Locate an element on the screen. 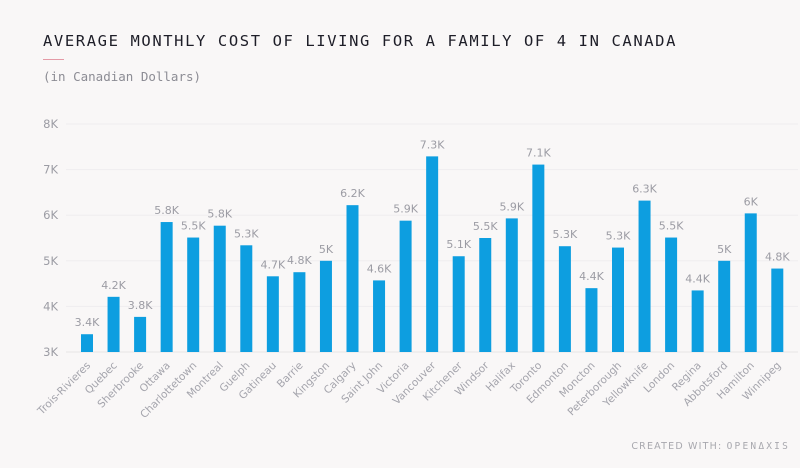  data-label: 4.6K is located at coordinates (379, 268).